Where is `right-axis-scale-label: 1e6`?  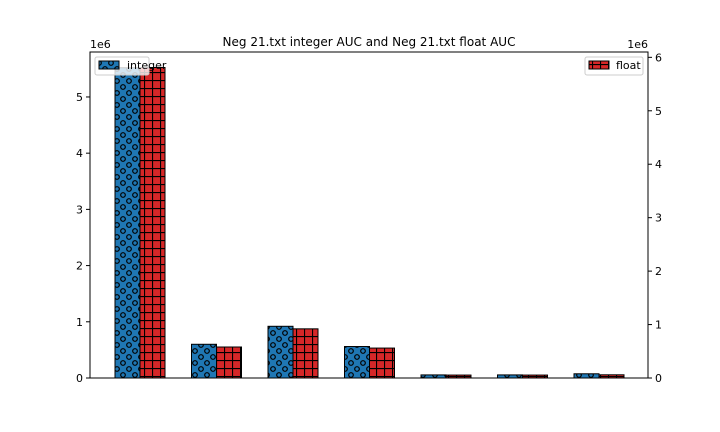
right-axis-scale-label: 1e6 is located at coordinates (637, 44).